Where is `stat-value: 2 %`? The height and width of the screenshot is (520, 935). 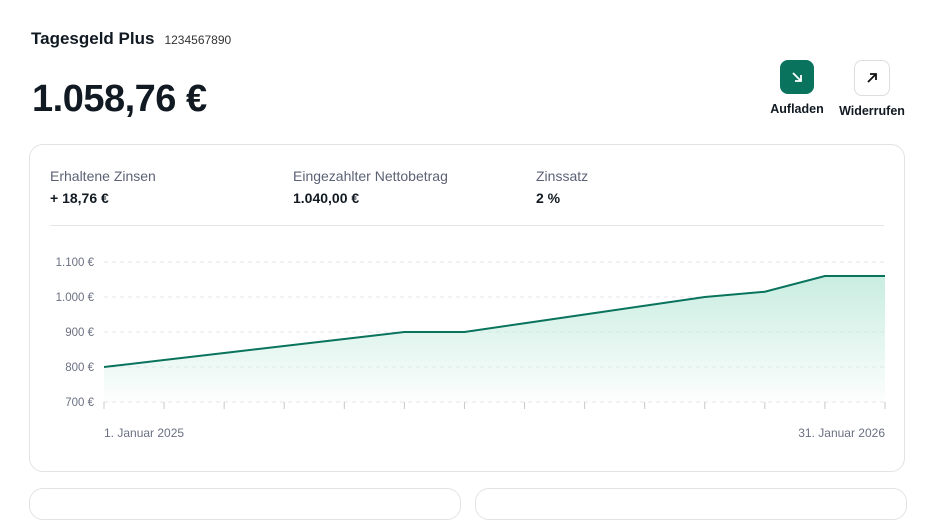
stat-value: 2 % is located at coordinates (548, 198).